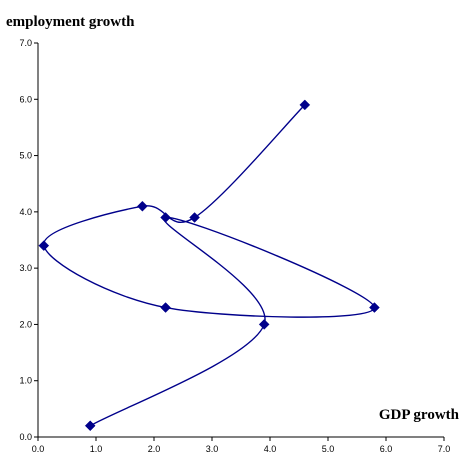 Image resolution: width=459 pixels, height=463 pixels. I want to click on y-tick-label: 5.0, so click(25, 156).